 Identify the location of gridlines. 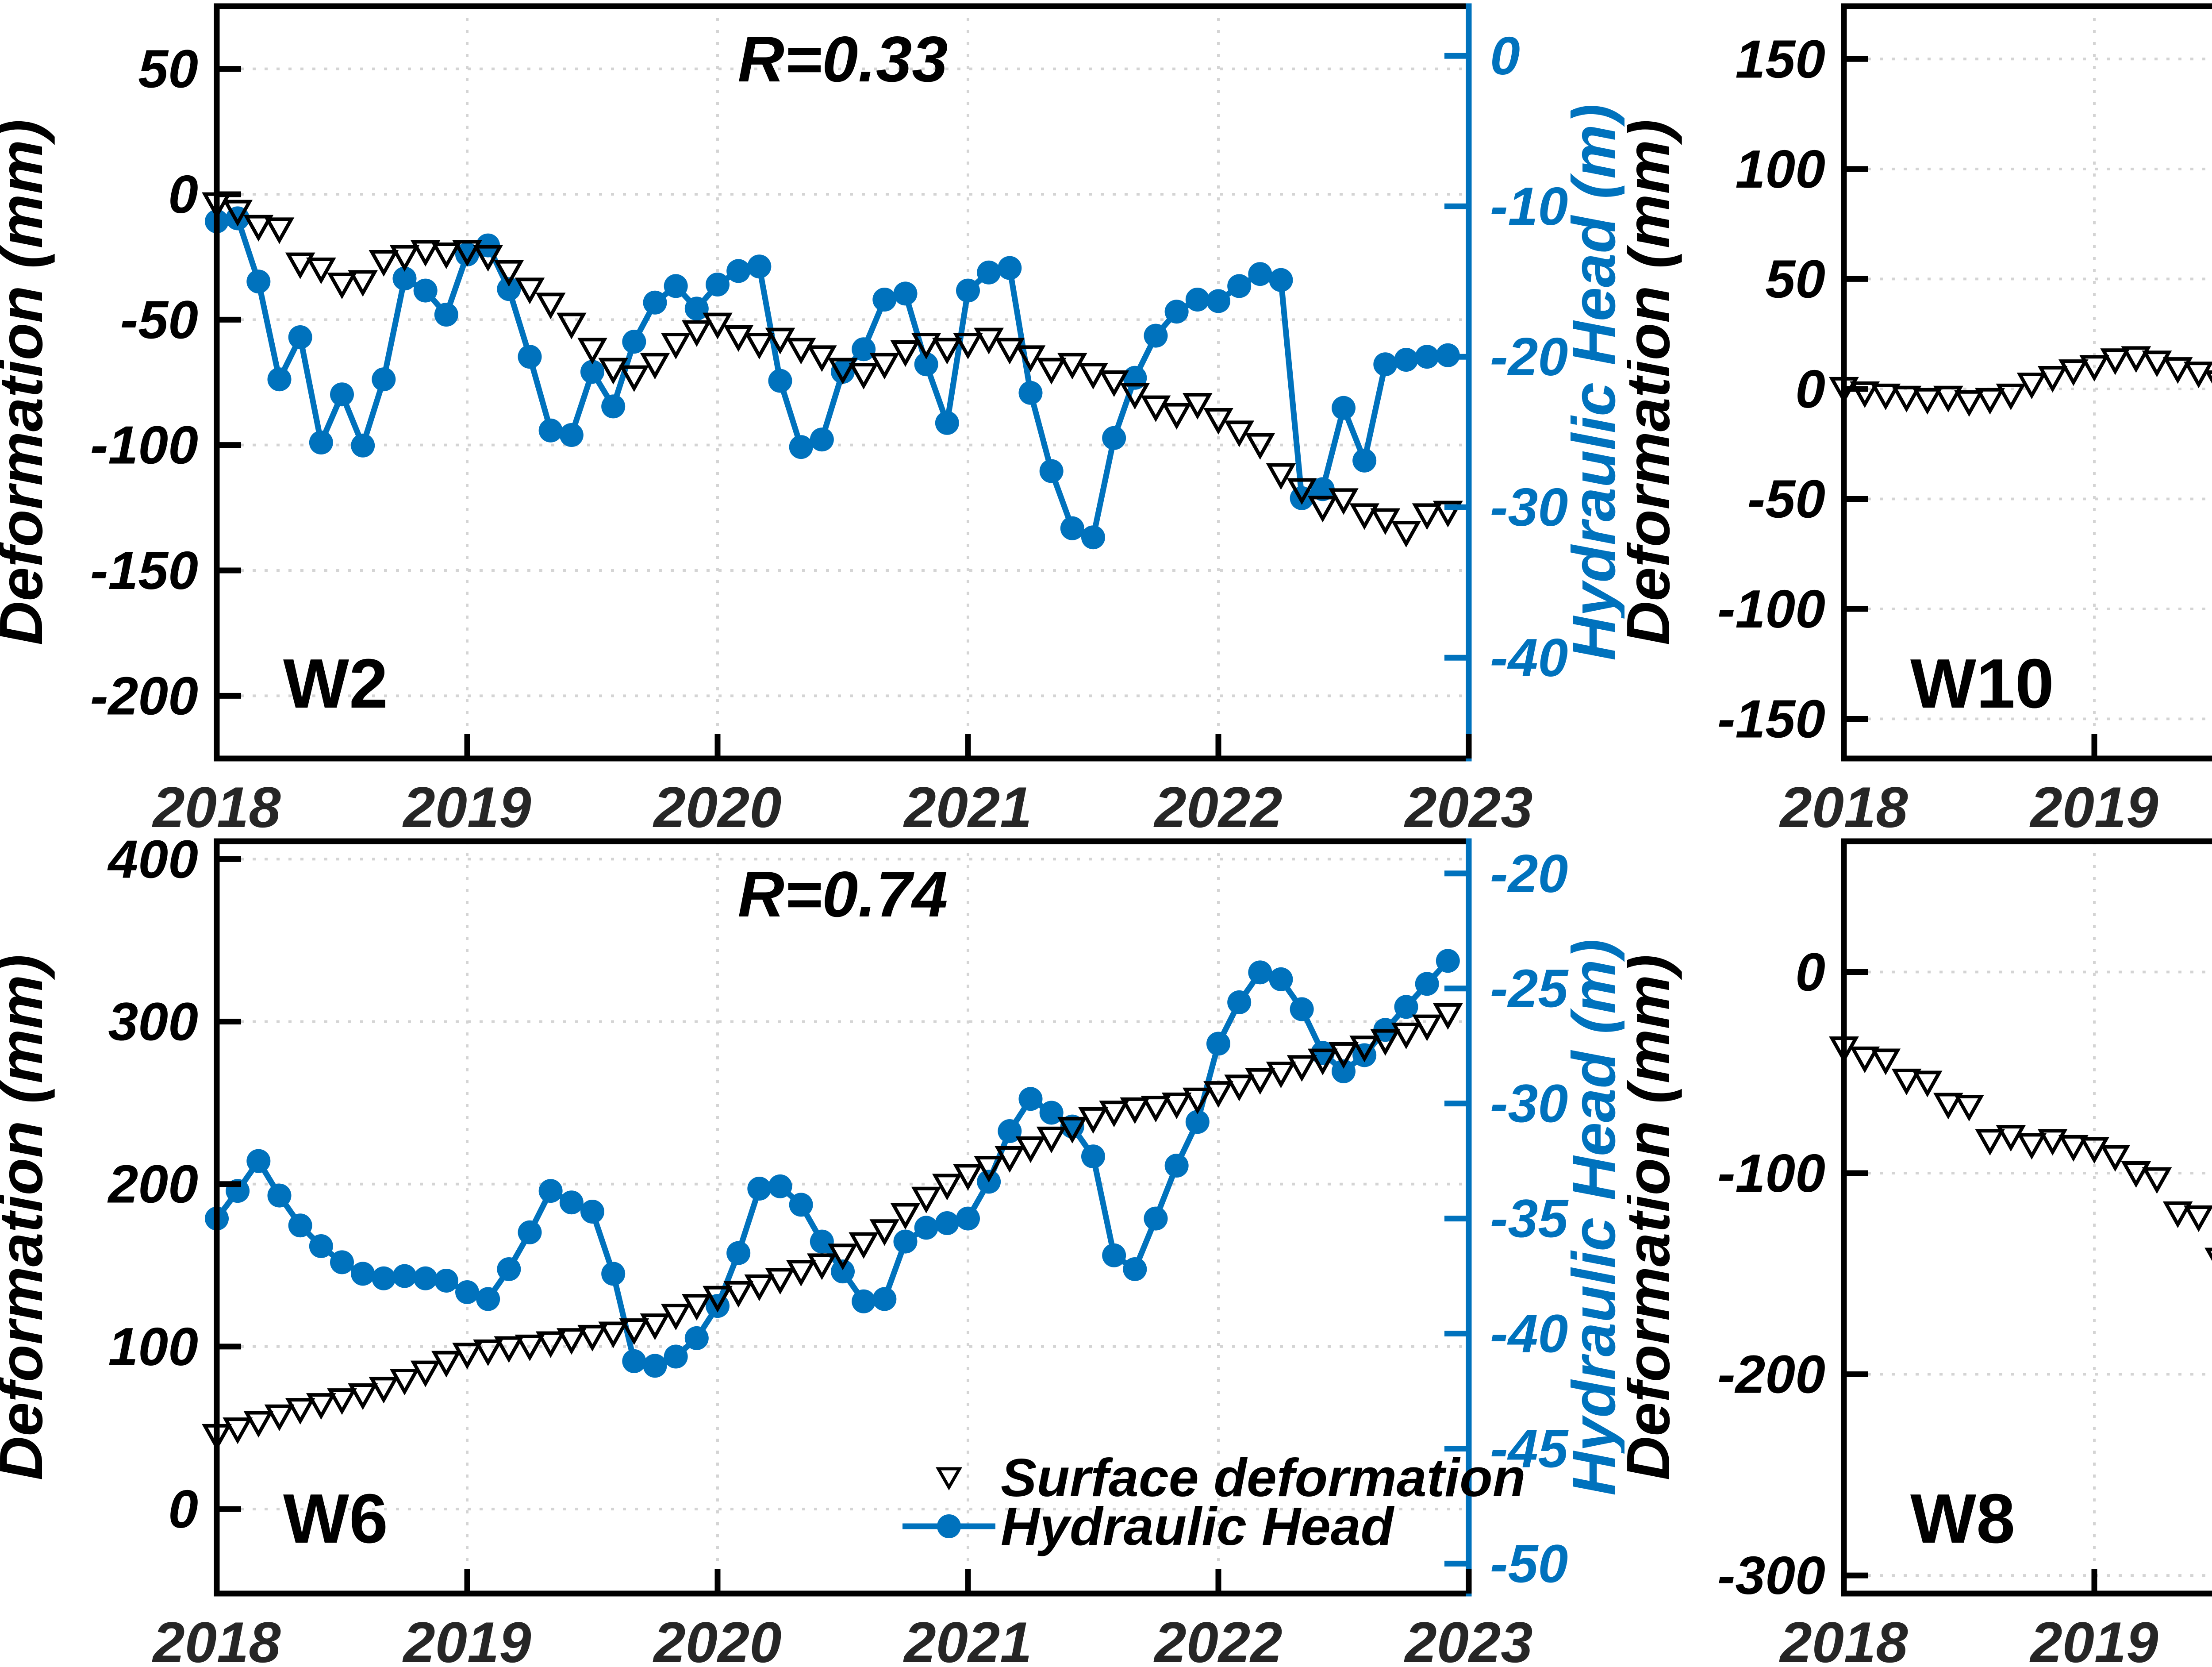
(2028, 1217).